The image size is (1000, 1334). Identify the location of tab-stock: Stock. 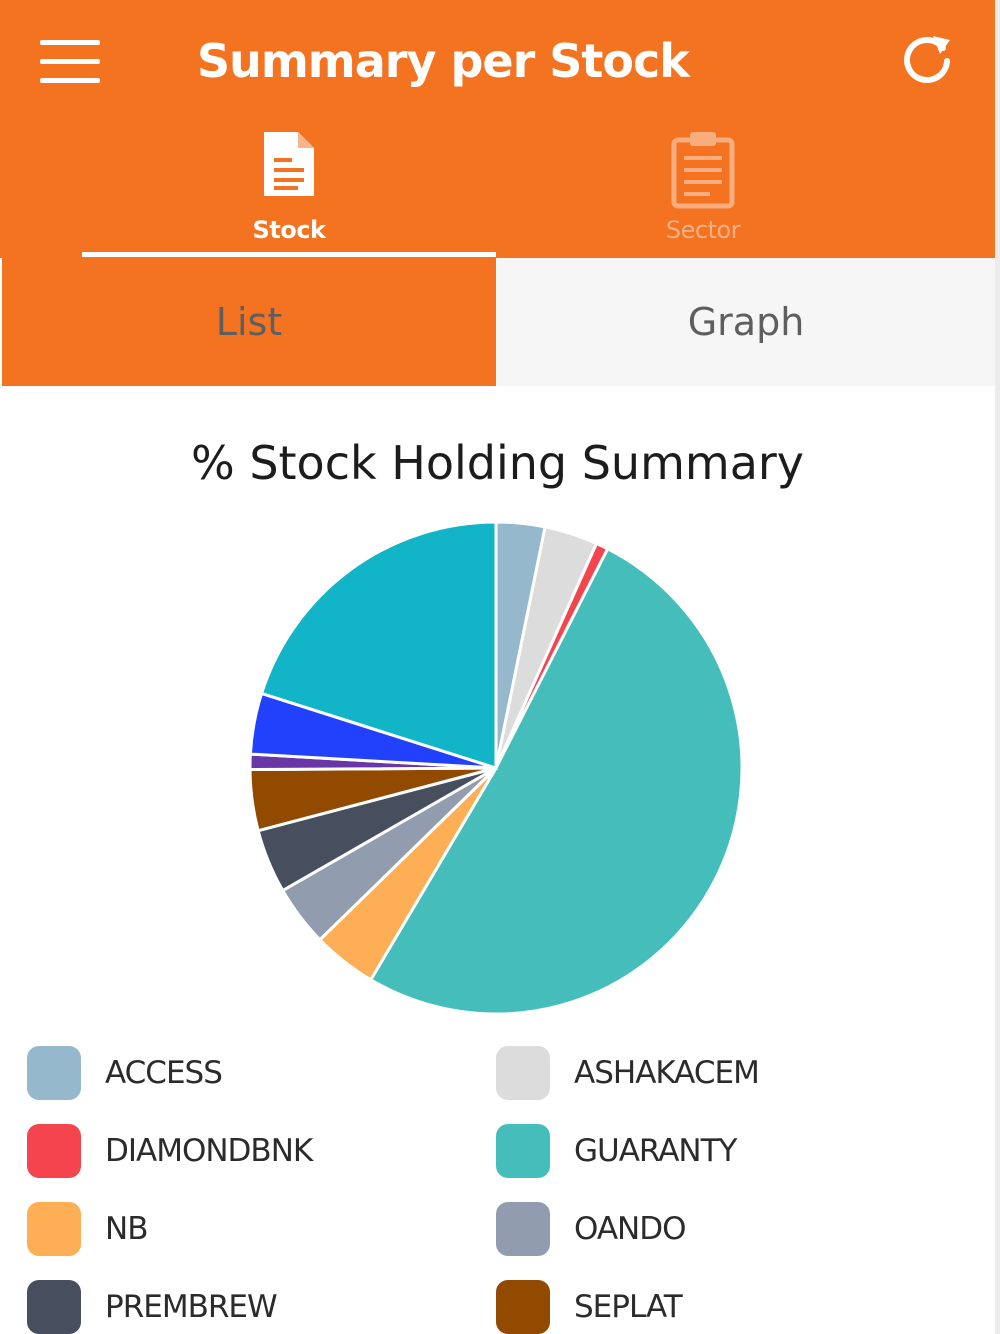
(289, 188).